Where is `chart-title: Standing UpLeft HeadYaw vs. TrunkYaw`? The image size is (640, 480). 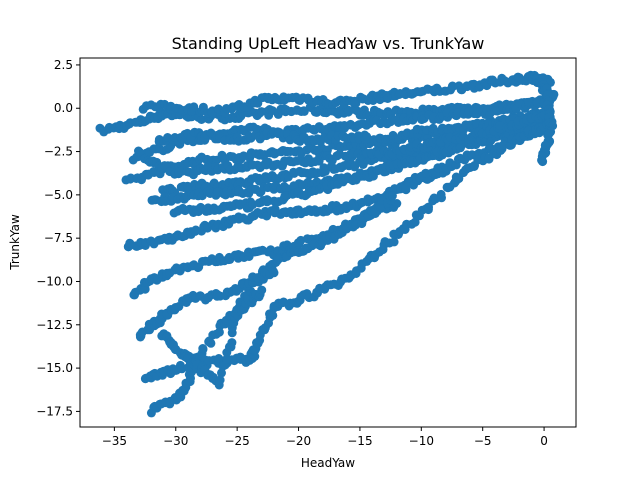 chart-title: Standing UpLeft HeadYaw vs. TrunkYaw is located at coordinates (328, 43).